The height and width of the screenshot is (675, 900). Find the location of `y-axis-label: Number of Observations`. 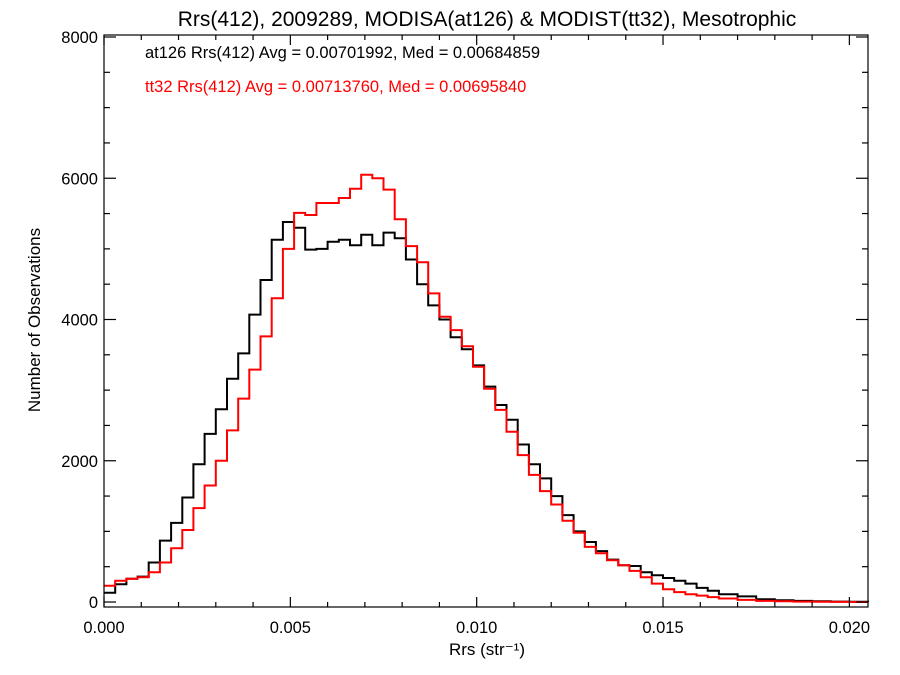

y-axis-label: Number of Observations is located at coordinates (34, 320).